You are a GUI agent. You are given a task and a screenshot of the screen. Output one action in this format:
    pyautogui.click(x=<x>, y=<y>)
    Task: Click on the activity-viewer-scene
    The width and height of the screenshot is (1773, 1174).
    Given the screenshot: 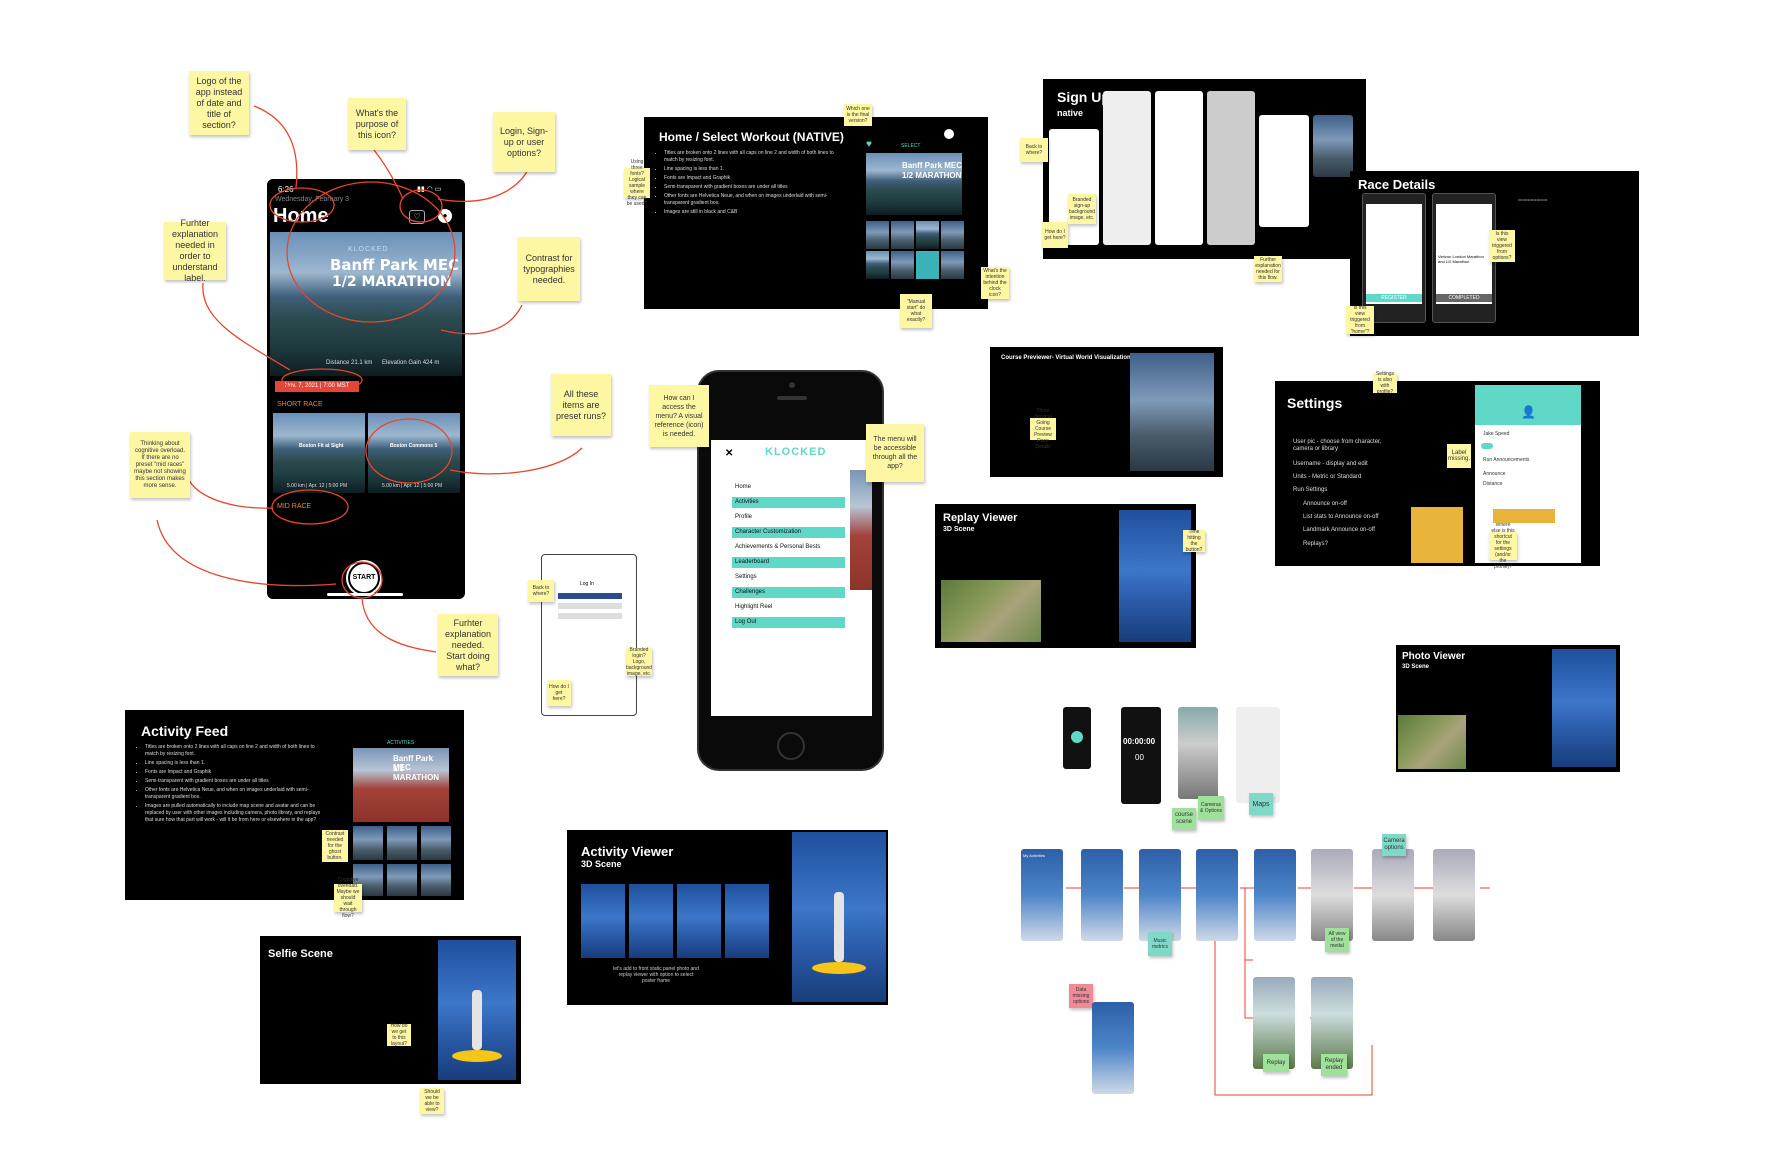 What is the action you would take?
    pyautogui.click(x=839, y=917)
    